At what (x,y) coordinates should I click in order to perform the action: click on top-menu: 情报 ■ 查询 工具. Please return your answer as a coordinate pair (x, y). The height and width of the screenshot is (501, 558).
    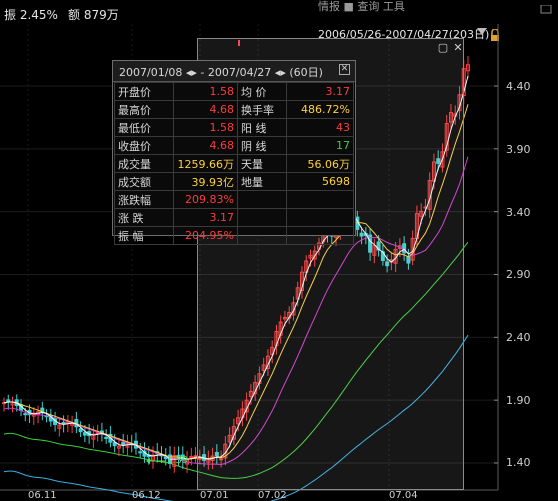
    Looking at the image, I should click on (361, 6).